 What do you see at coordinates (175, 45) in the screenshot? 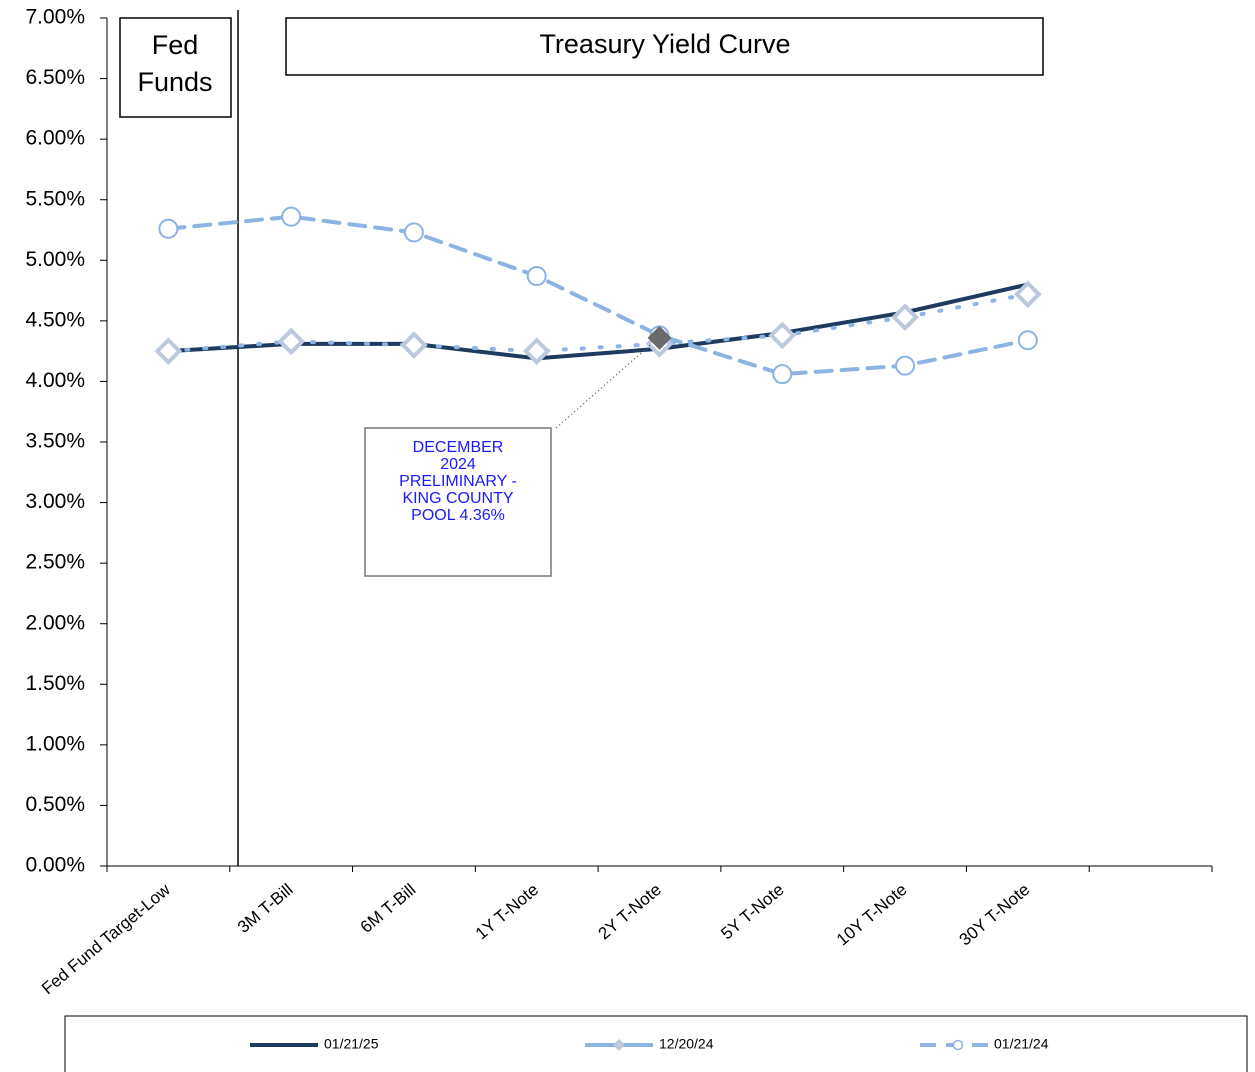
I see `section-label: Fed` at bounding box center [175, 45].